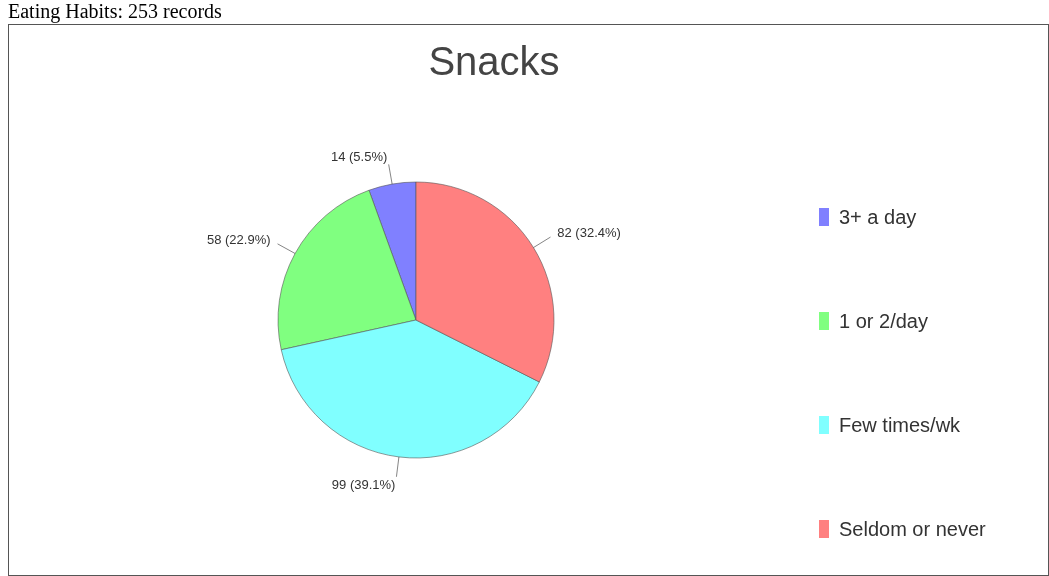  I want to click on data-label: 82 (32.4%), so click(589, 233).